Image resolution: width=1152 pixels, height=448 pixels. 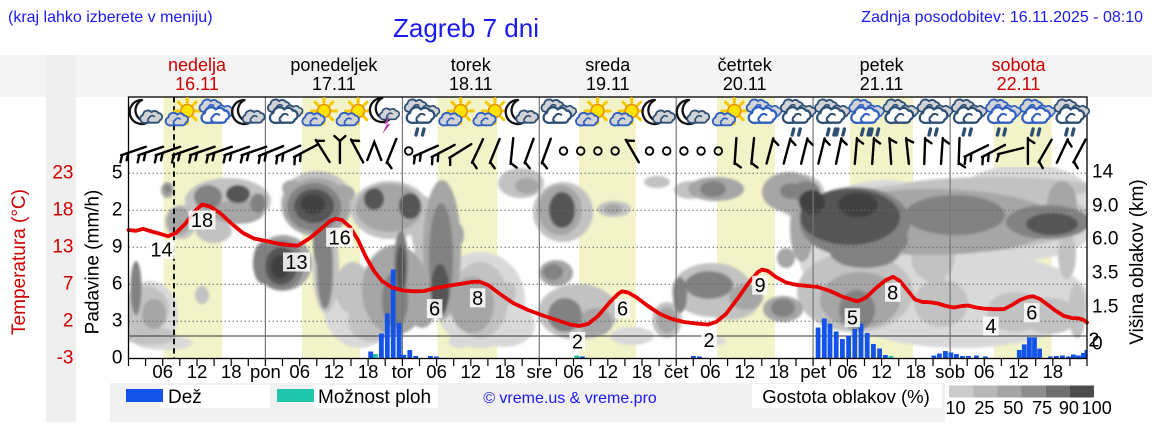 I want to click on svg-text: Dež, so click(x=185, y=397).